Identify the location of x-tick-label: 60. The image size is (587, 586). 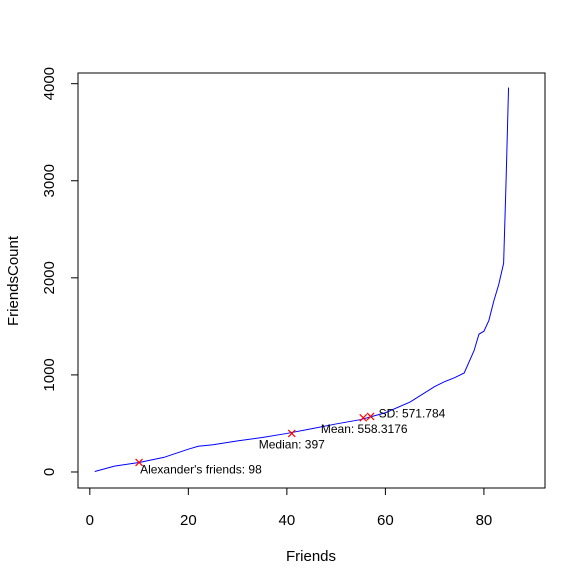
(385, 520).